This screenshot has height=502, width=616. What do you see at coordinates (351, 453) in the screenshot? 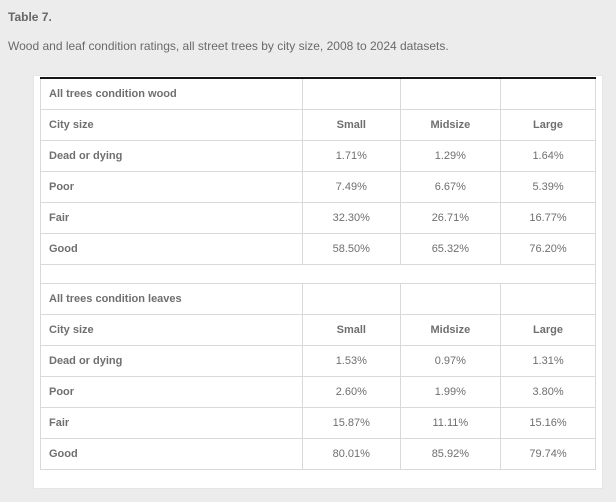
I see `value-cell: 80.01%` at bounding box center [351, 453].